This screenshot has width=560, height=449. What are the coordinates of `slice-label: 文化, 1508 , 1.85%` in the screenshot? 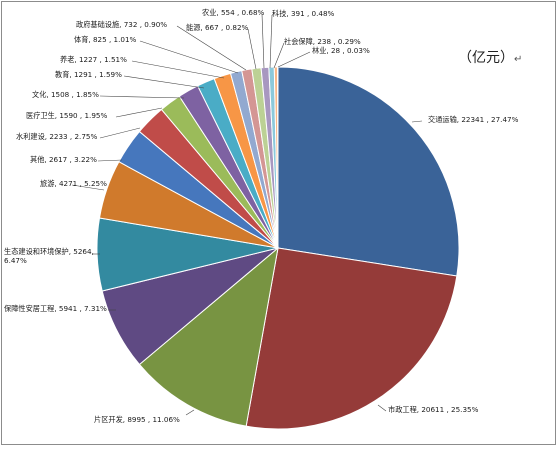 It's located at (65, 94).